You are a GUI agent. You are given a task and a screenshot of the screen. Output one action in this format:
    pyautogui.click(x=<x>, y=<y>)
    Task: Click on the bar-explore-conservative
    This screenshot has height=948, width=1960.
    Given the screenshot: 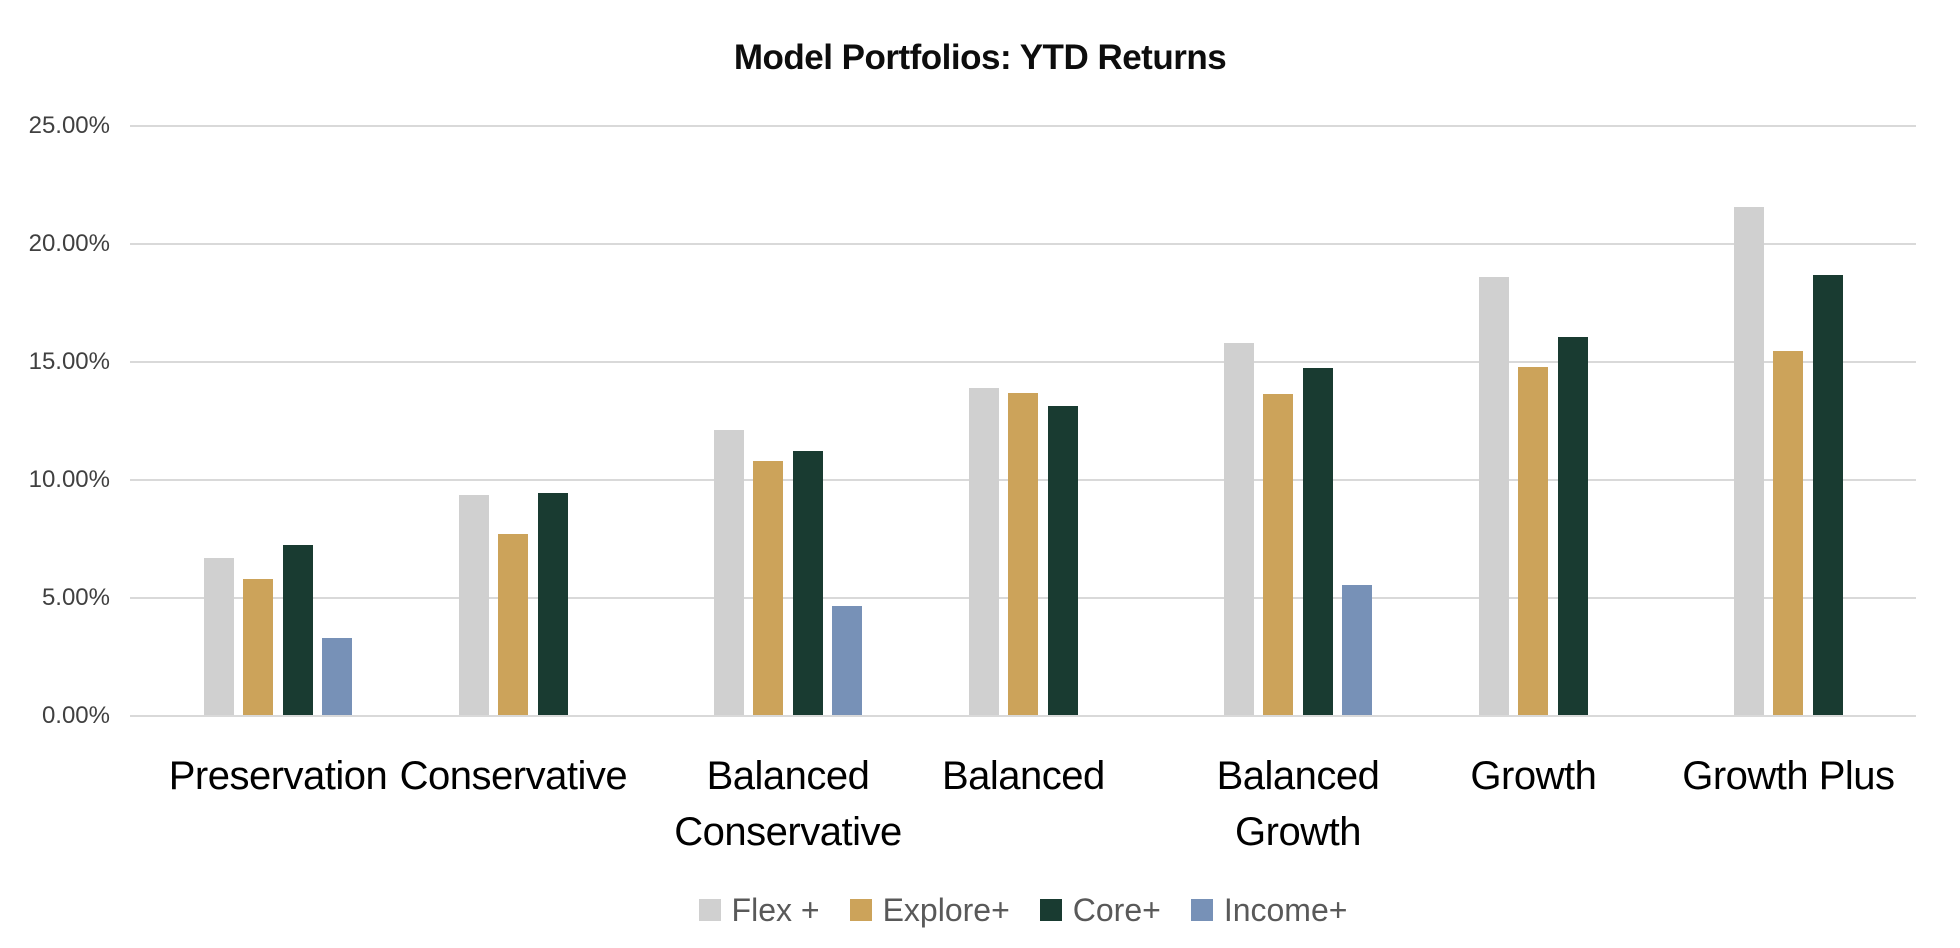 What is the action you would take?
    pyautogui.click(x=513, y=624)
    